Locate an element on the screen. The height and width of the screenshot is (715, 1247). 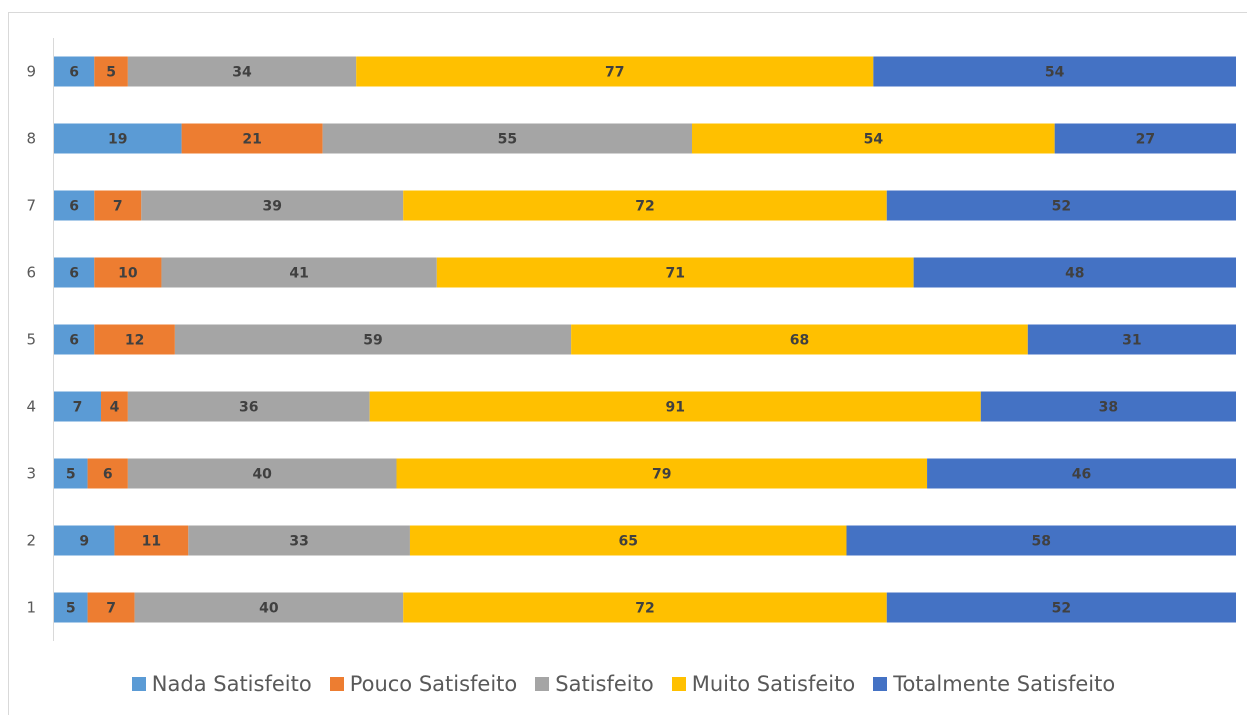
data-label: 41 is located at coordinates (298, 274).